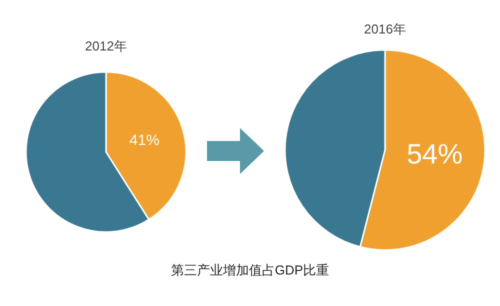 This screenshot has height=306, width=500. Describe the element at coordinates (106, 46) in the screenshot. I see `title: 2012年` at that location.